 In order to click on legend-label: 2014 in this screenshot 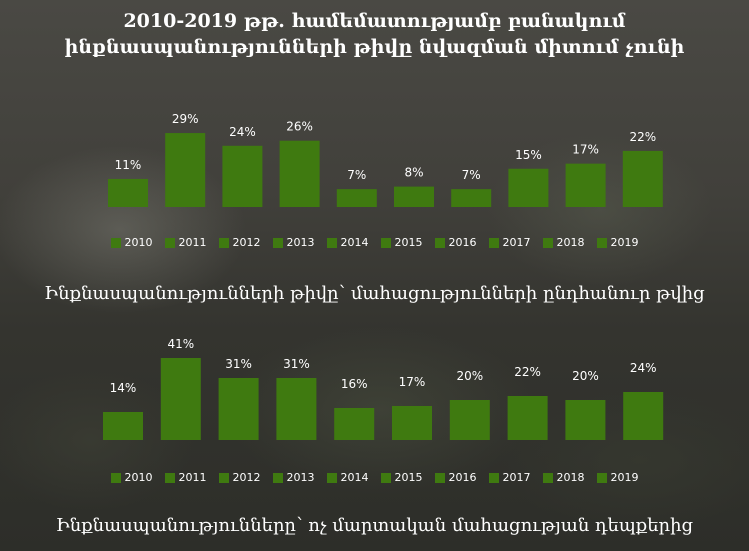, I will do `click(354, 242)`.